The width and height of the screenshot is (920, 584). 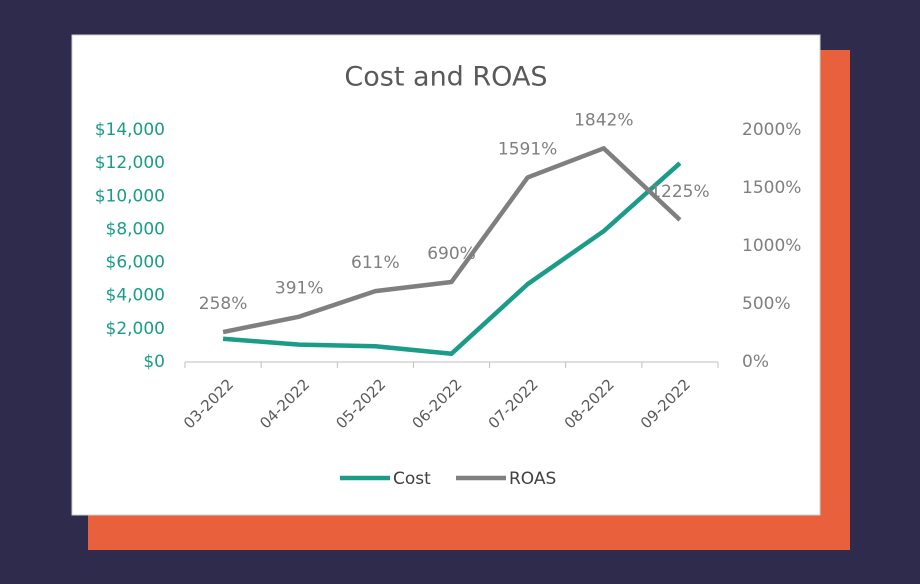 I want to click on data-label: 1591%, so click(x=527, y=149).